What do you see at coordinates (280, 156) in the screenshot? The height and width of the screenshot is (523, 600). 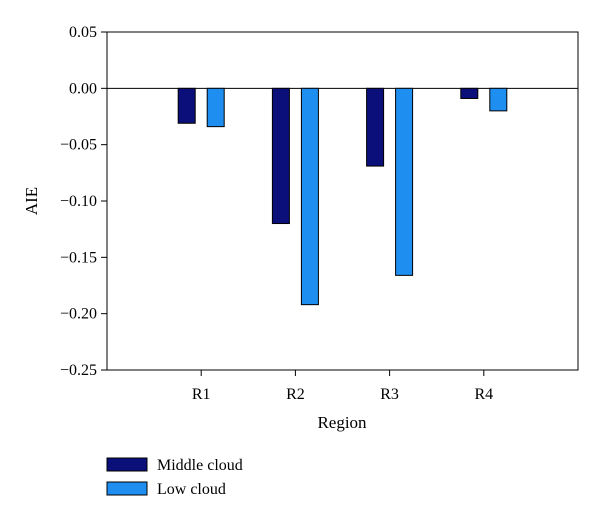 I see `bar-middle-cloud-r2` at bounding box center [280, 156].